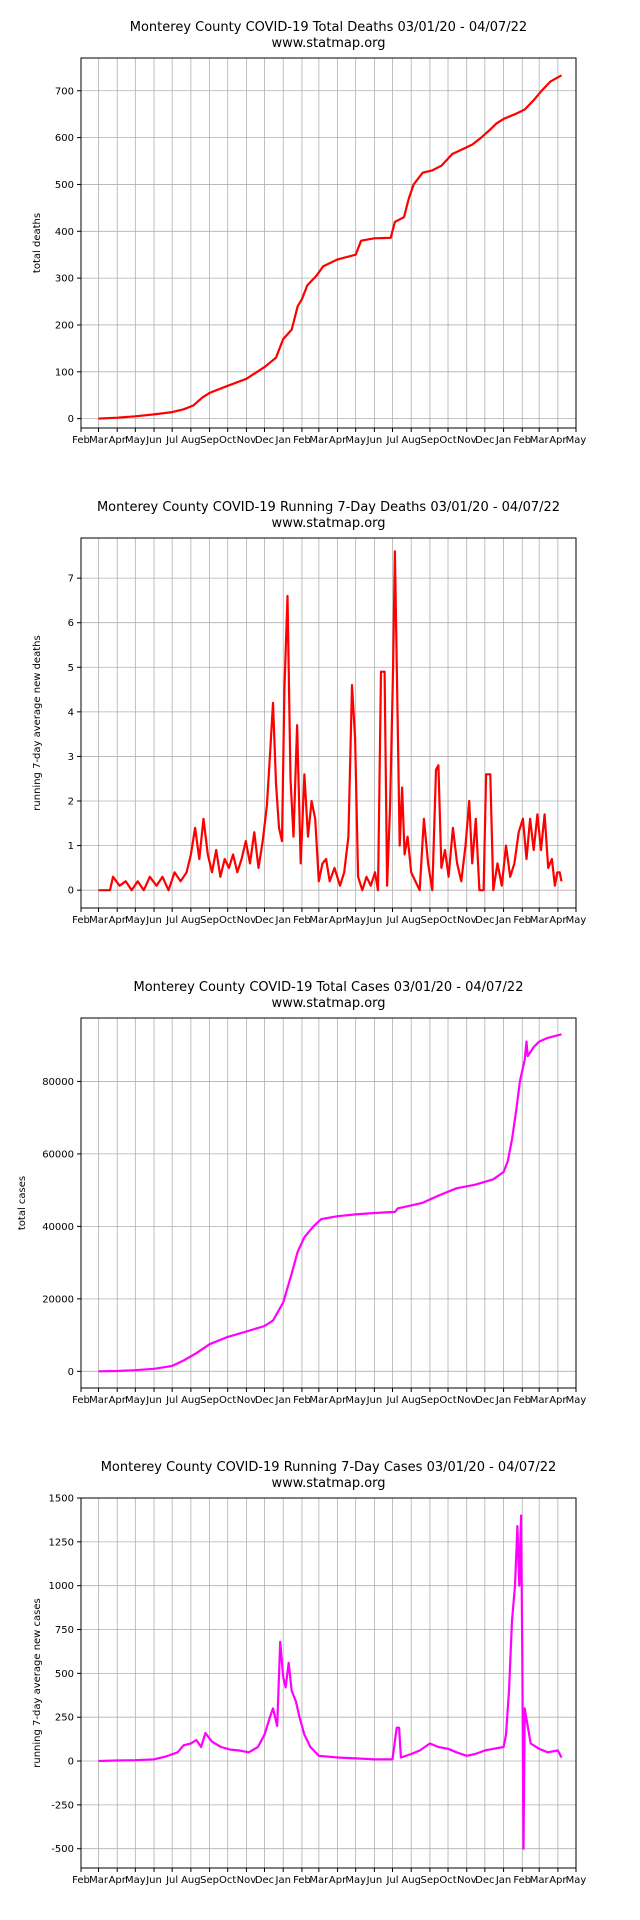 This screenshot has height=1920, width=640. Describe the element at coordinates (62, 1849) in the screenshot. I see `y-tick-label: -500` at that location.